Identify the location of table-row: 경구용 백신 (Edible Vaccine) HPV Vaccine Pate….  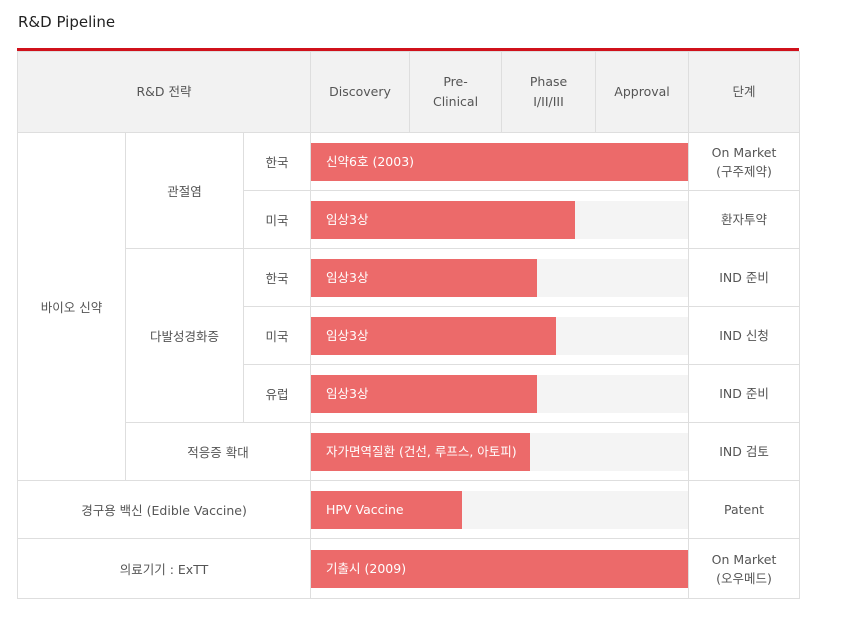
(408, 509).